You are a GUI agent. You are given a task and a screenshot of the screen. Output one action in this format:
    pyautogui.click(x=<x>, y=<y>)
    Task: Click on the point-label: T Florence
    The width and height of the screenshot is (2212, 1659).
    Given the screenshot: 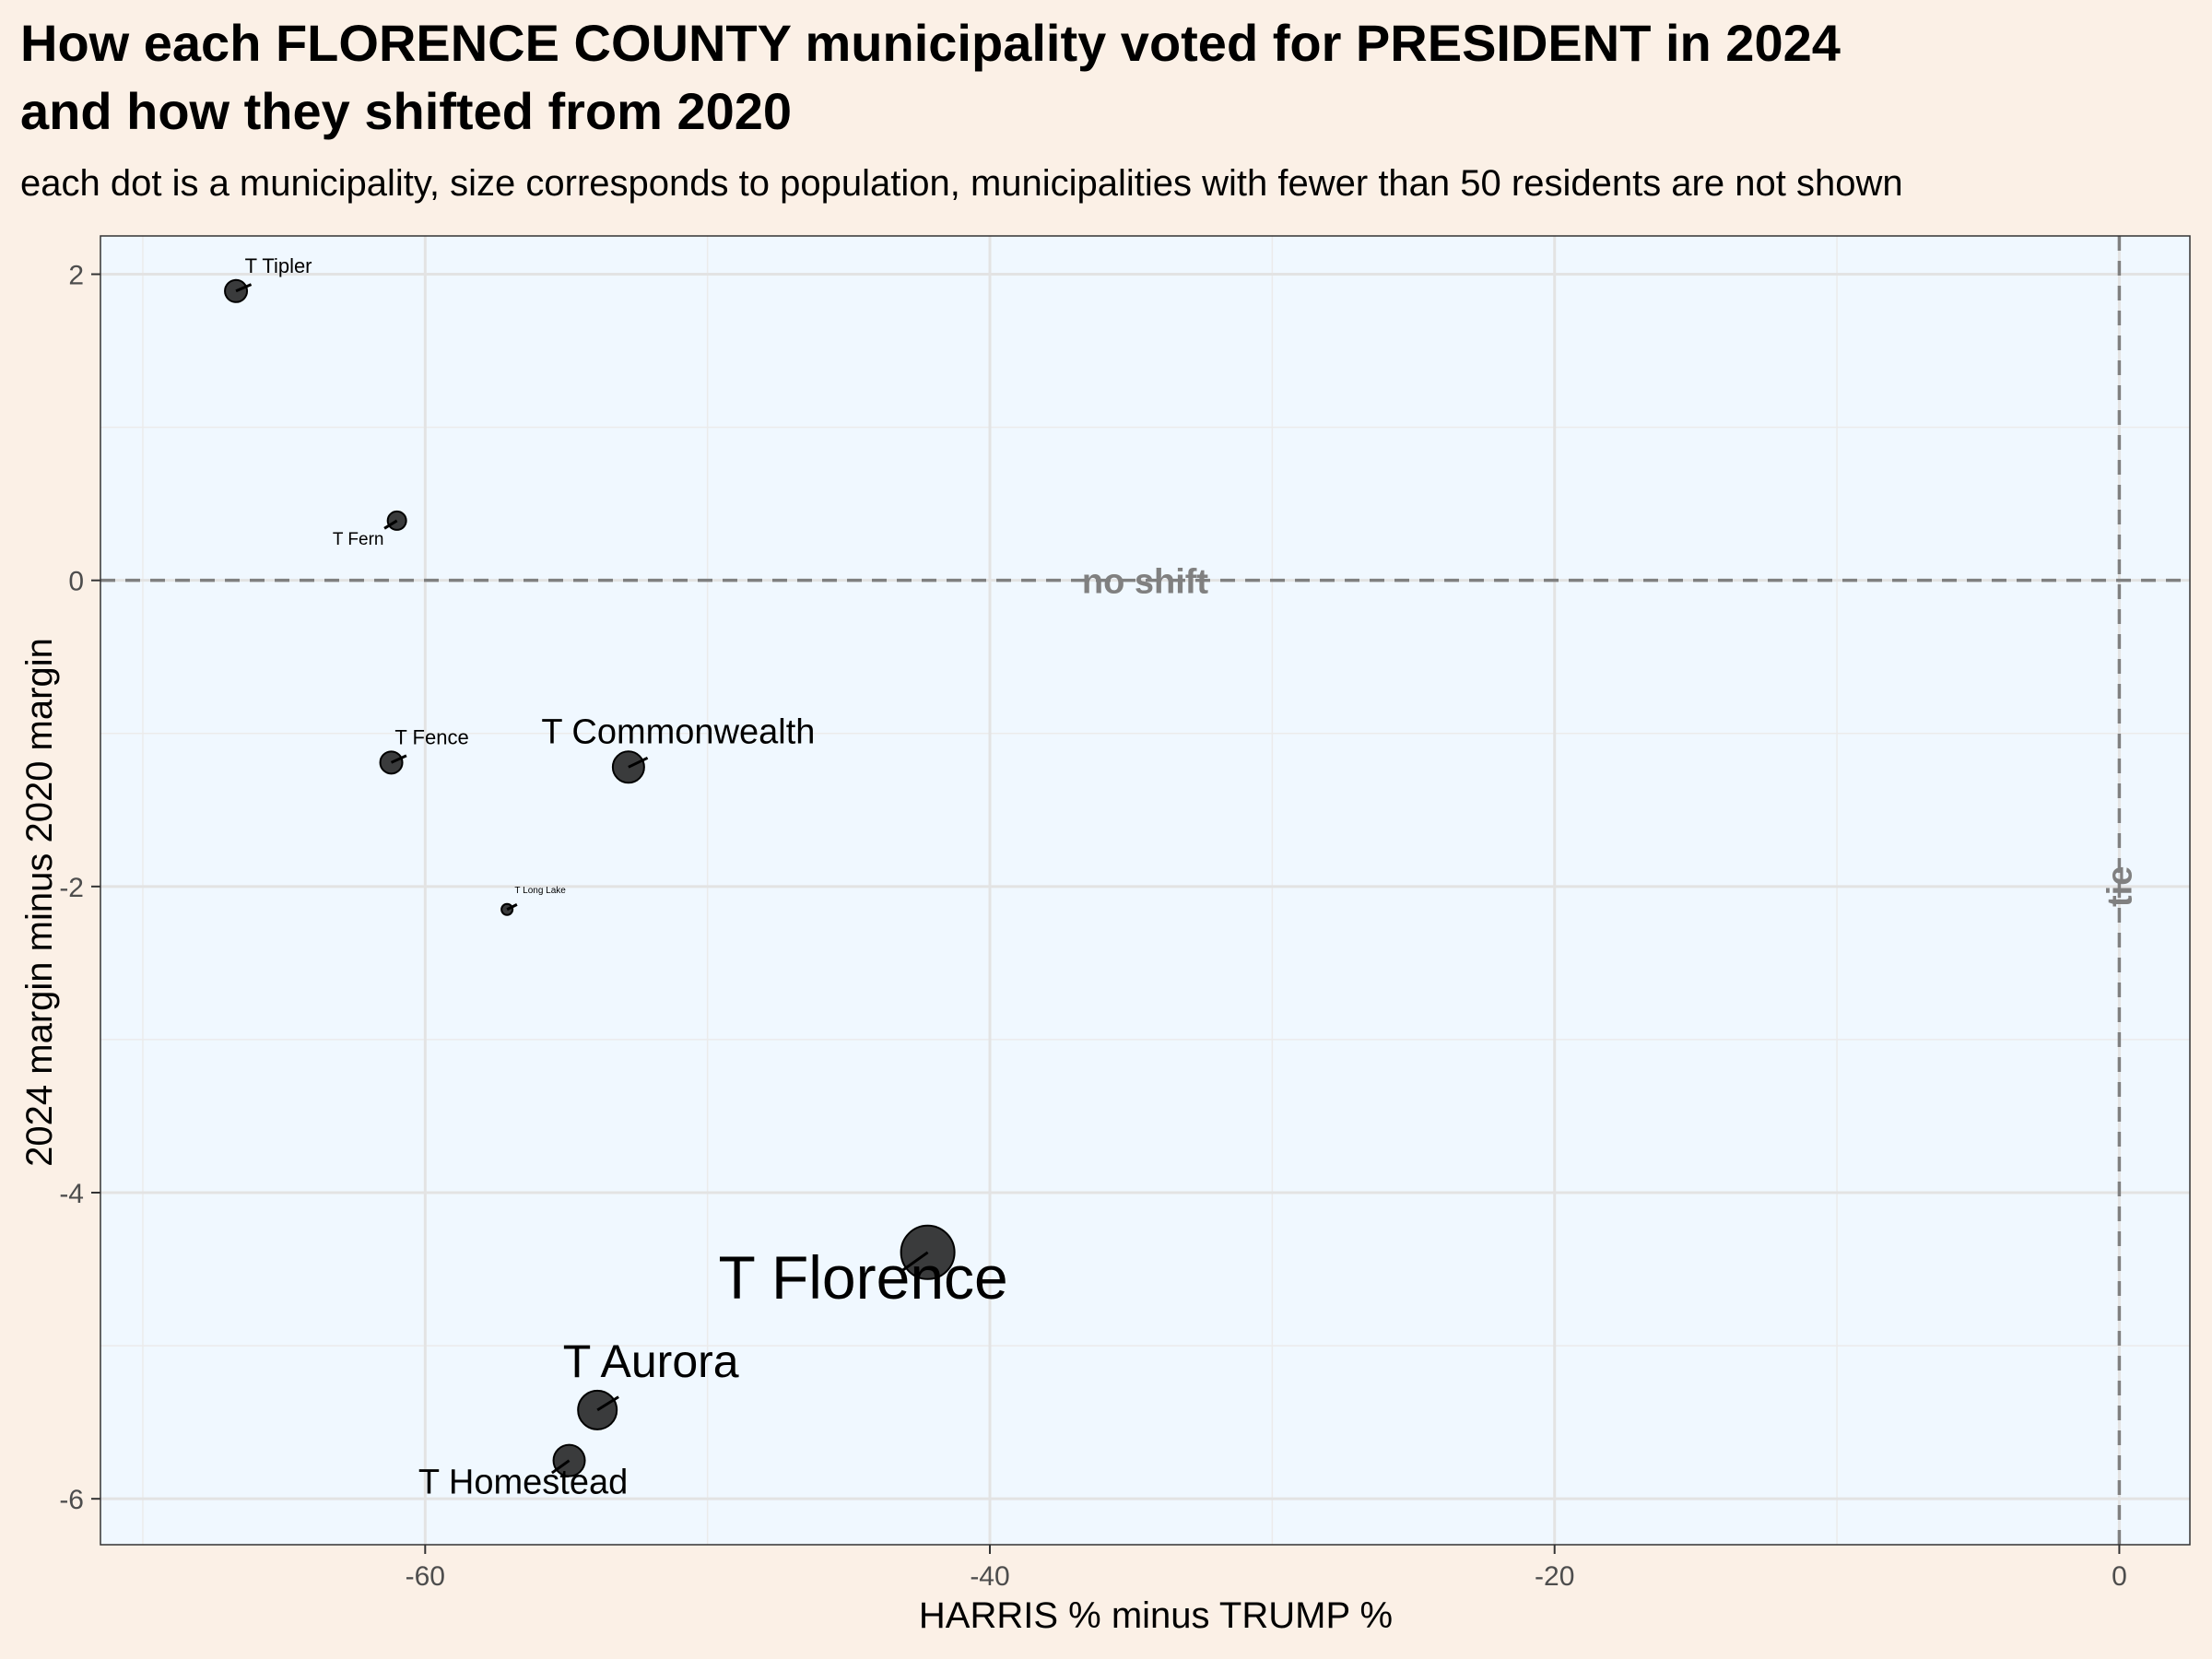 What is the action you would take?
    pyautogui.click(x=862, y=1277)
    